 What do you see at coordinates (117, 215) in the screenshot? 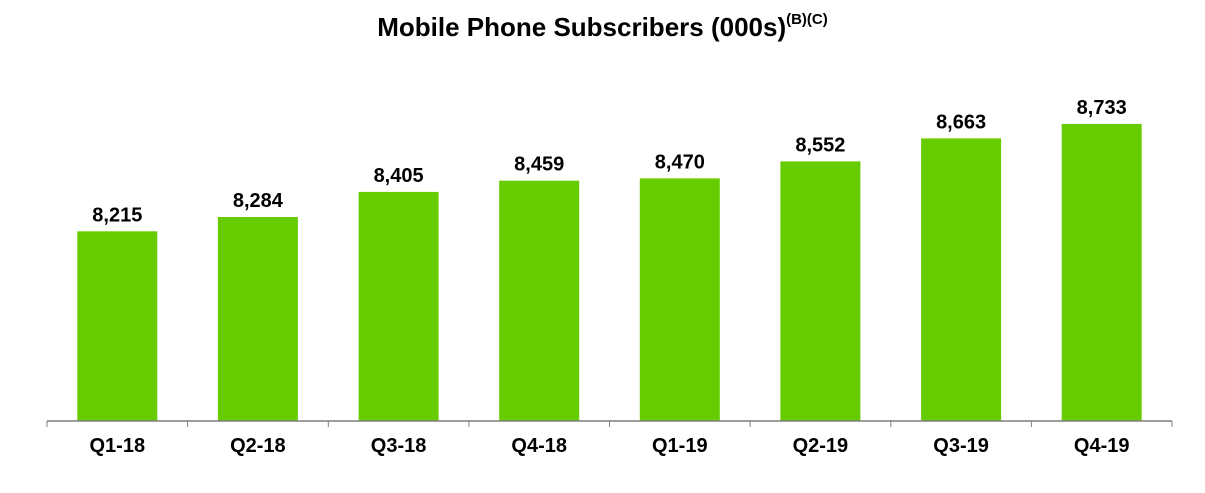
I see `data-label-q1-18: 8,215` at bounding box center [117, 215].